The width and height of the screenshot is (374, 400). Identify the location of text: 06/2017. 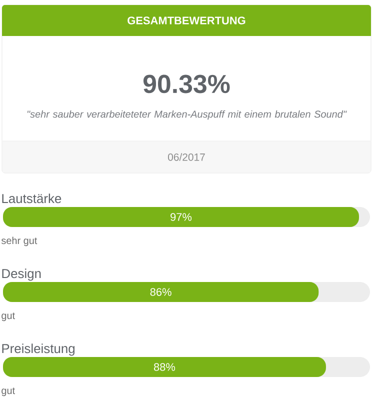
(186, 157).